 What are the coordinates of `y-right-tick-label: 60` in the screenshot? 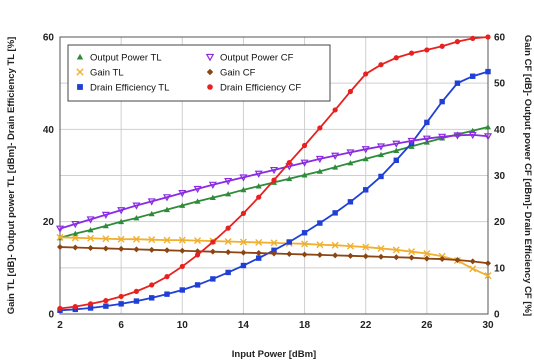 It's located at (500, 38).